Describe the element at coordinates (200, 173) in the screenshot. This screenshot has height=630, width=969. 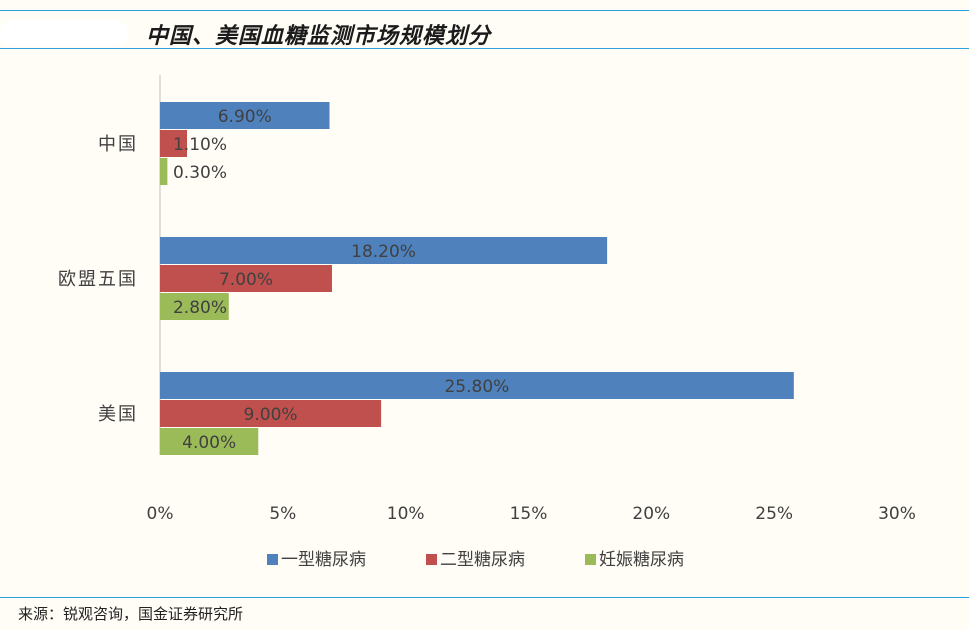
I see `data-label: 0.30%` at that location.